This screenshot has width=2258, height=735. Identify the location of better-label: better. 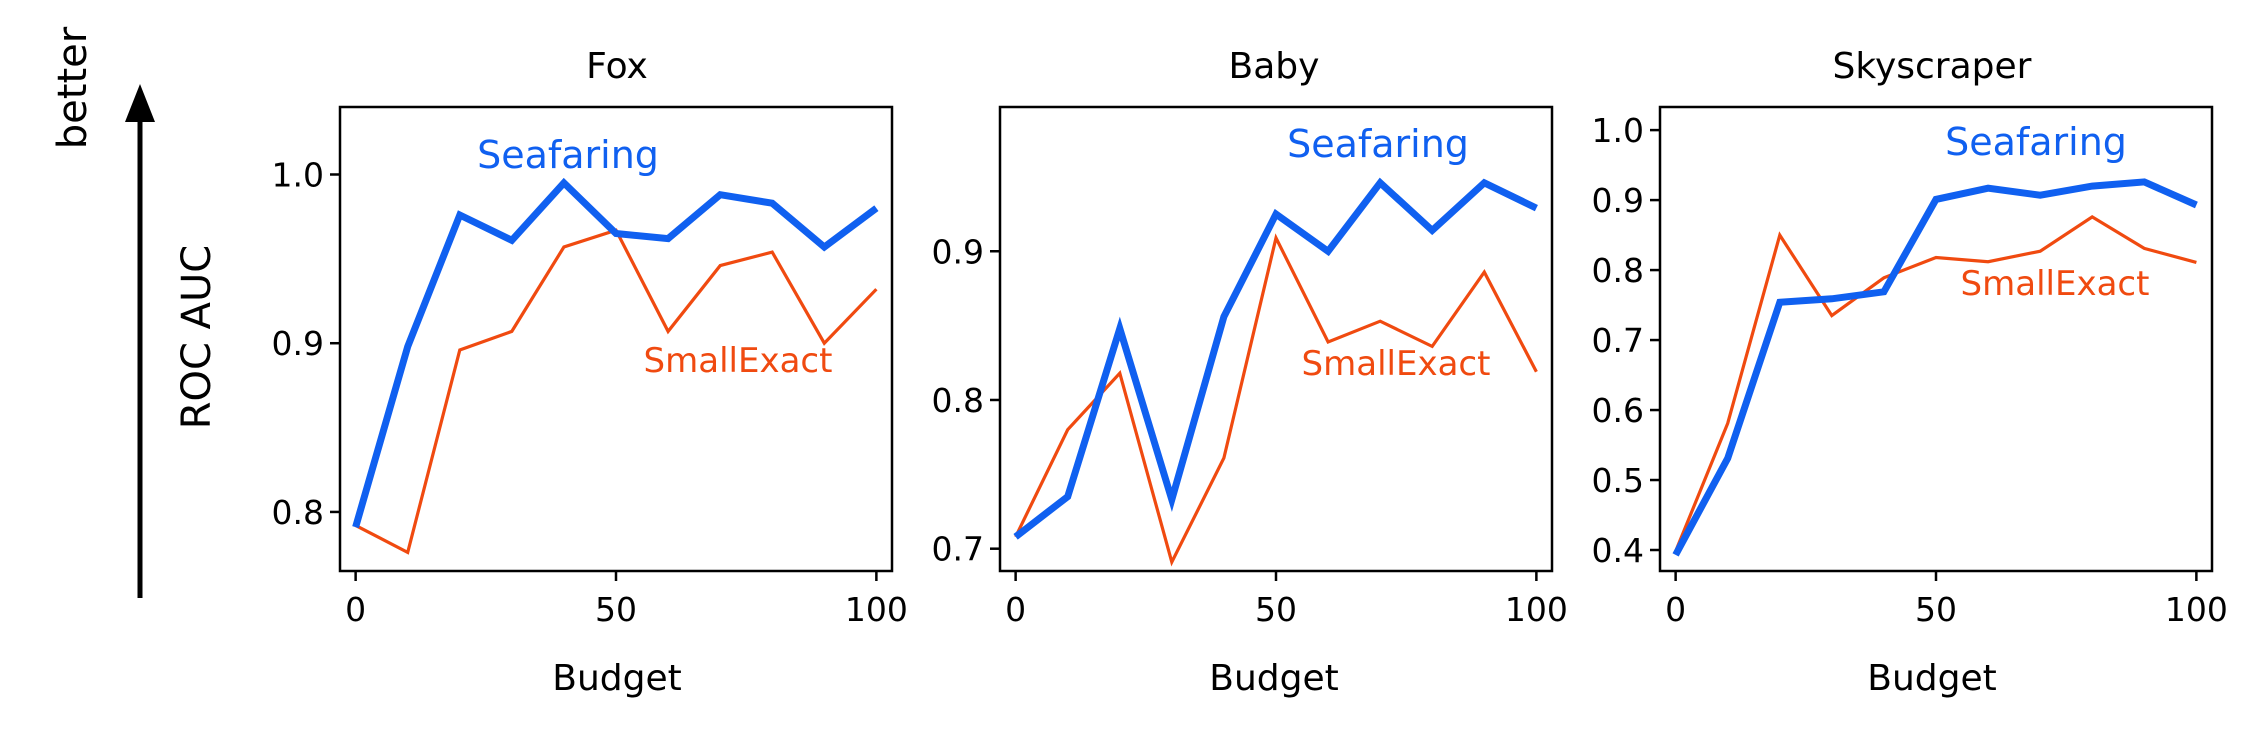
(73, 87).